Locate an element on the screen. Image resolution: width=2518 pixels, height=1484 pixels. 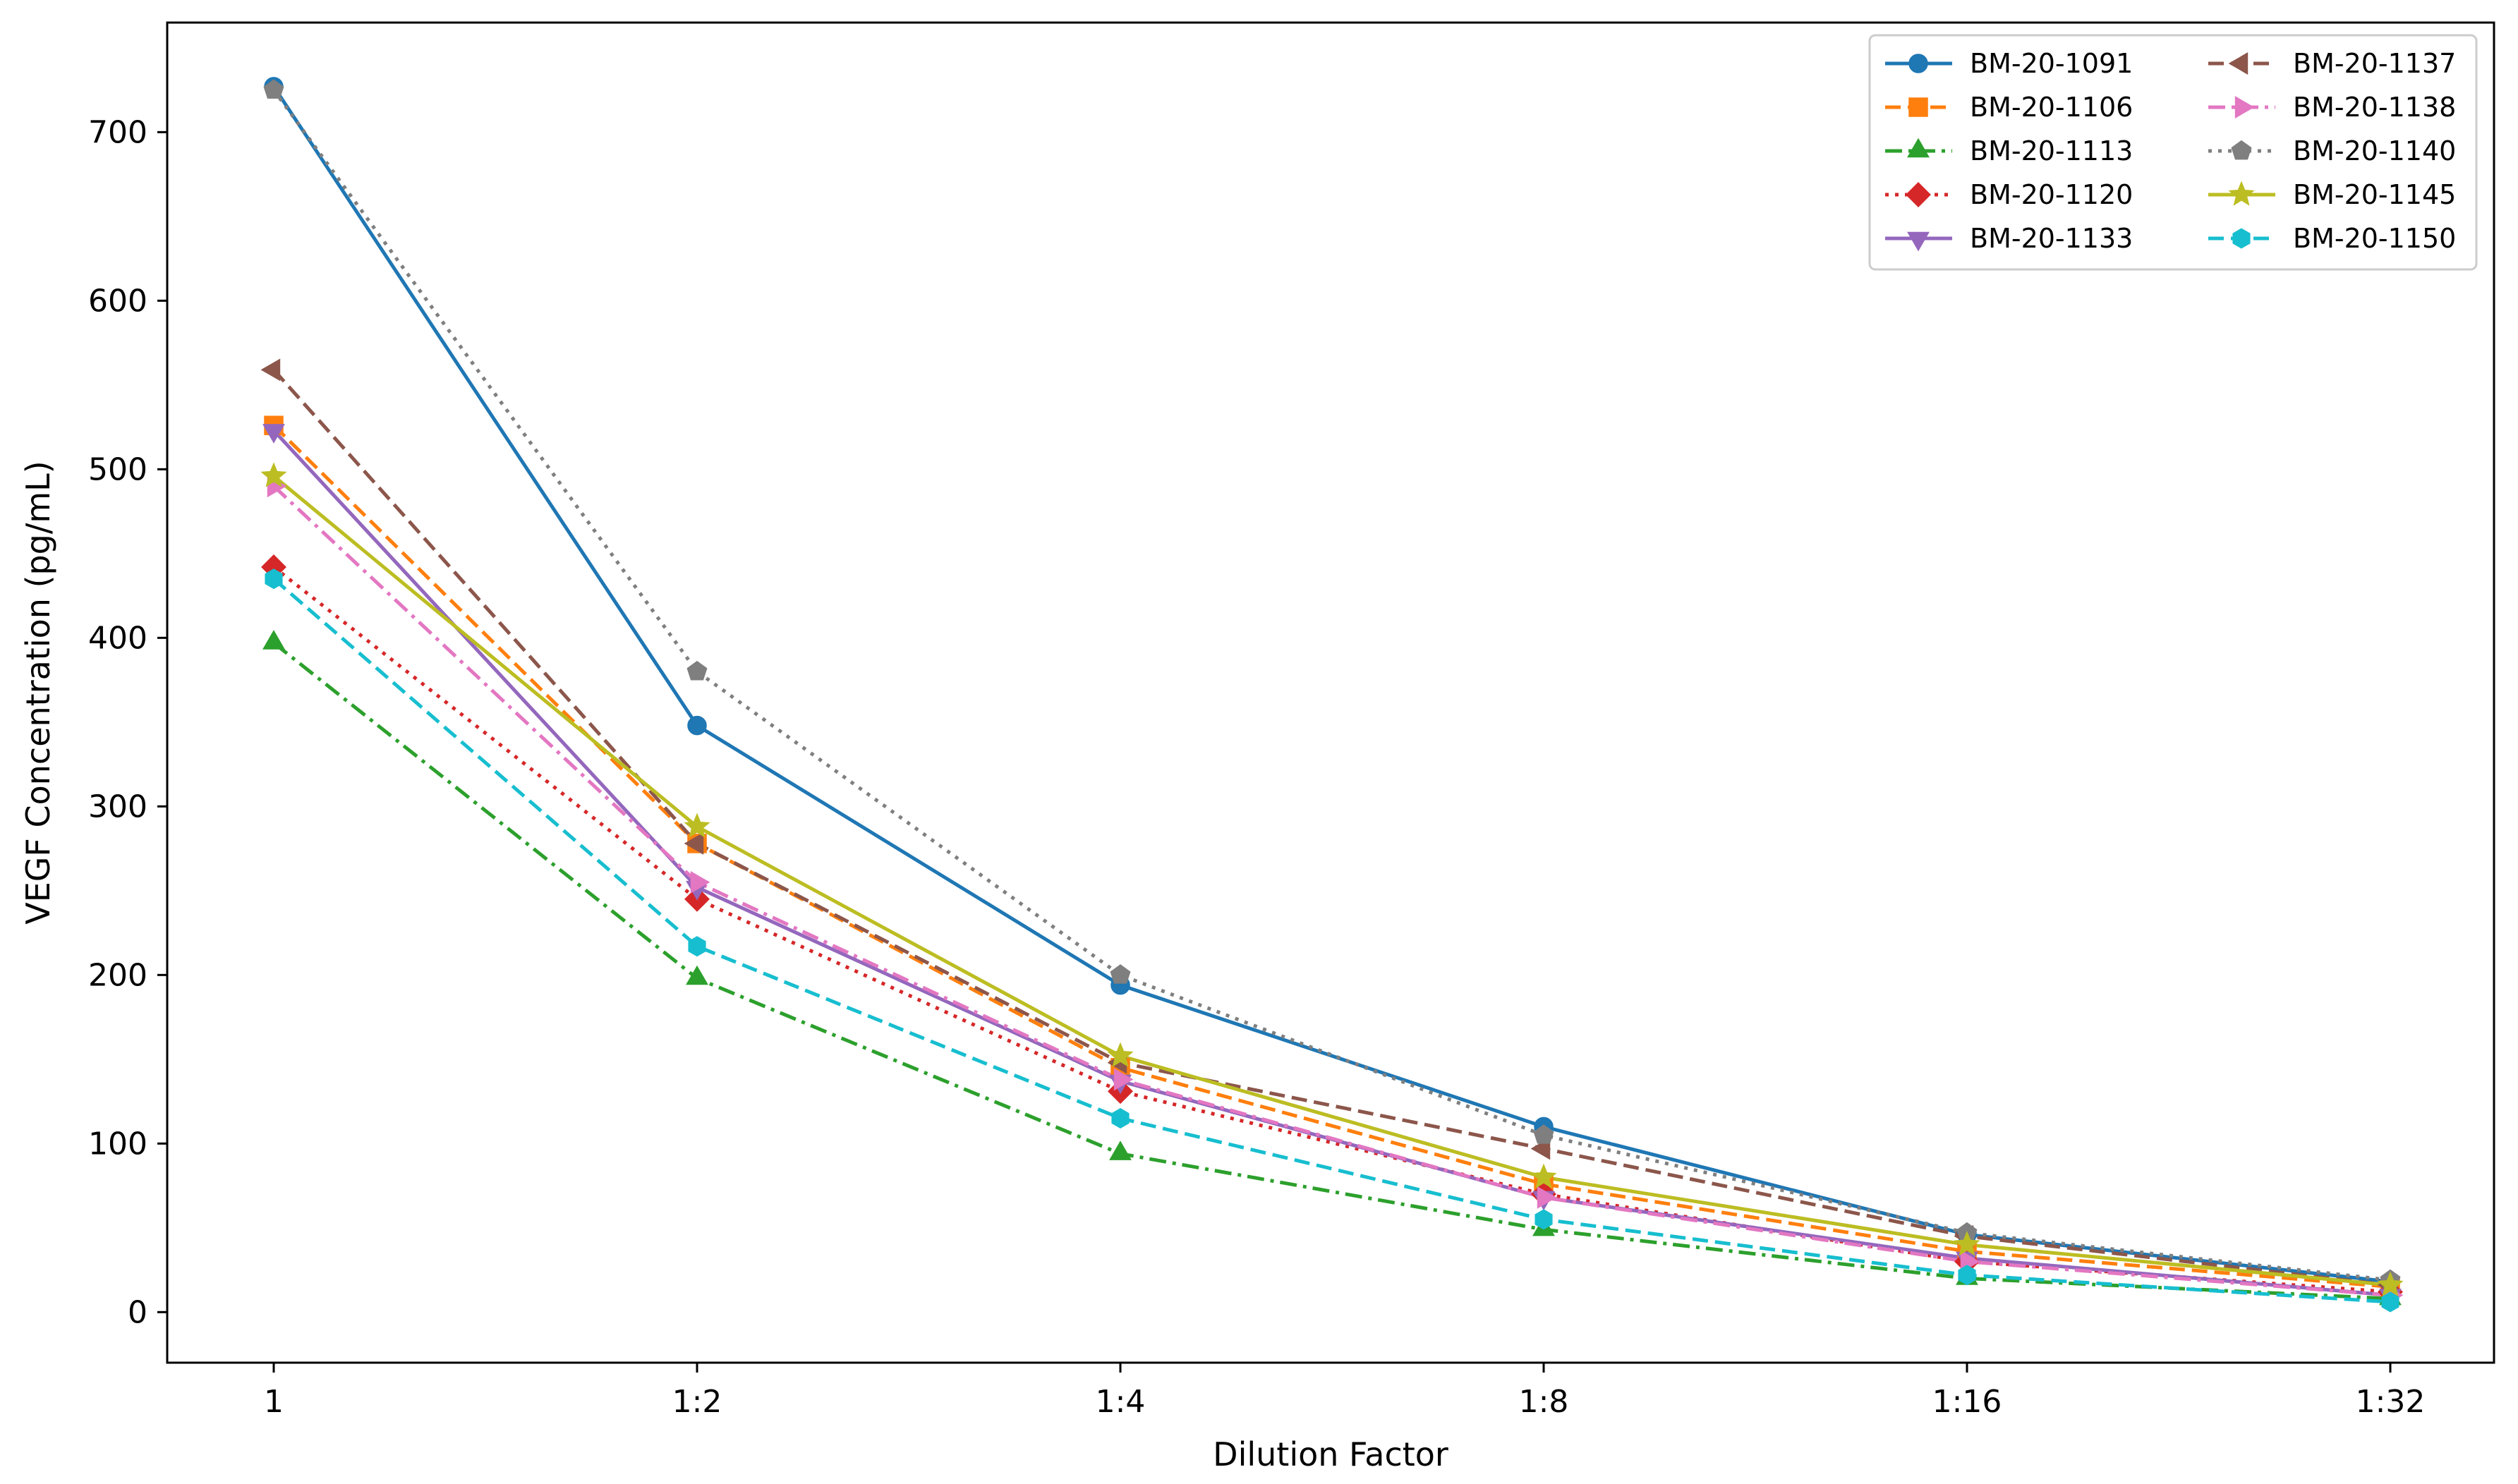
data-point-BM-20-1145-1:32 is located at coordinates (2390, 1283).